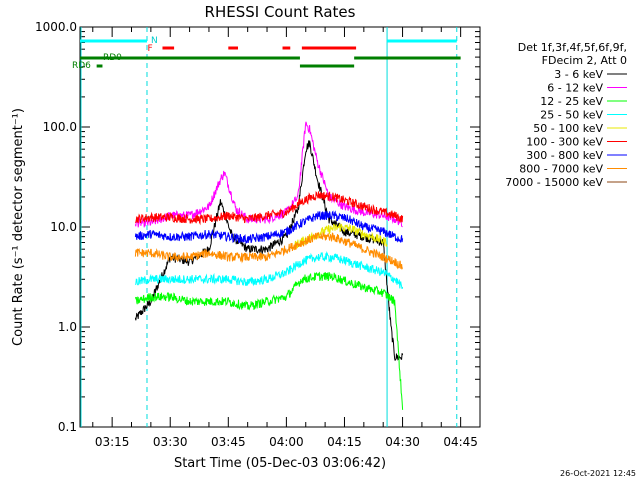 The height and width of the screenshot is (480, 640). I want to click on flag-labels: NF RD0 RD6, so click(115, 53).